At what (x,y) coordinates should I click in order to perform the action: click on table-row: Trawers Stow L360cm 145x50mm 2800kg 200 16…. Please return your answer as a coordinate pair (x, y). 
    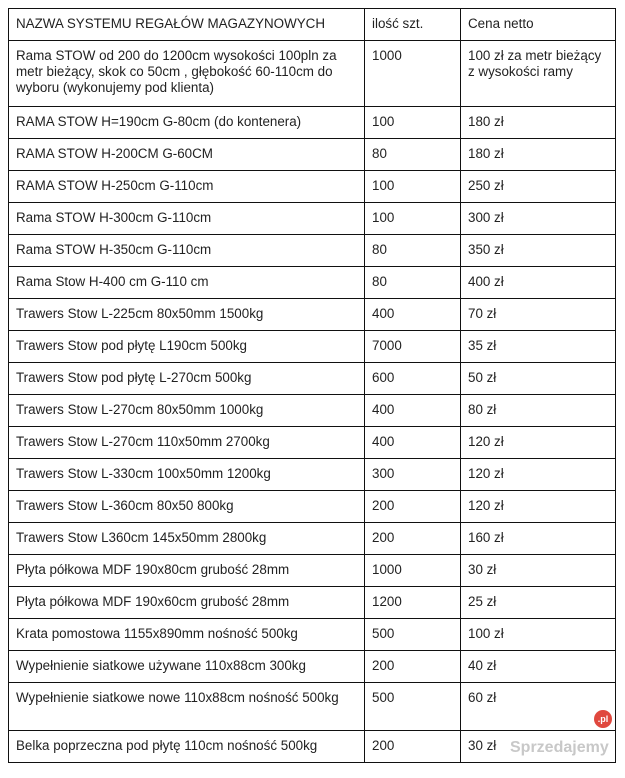
    Looking at the image, I should click on (312, 538).